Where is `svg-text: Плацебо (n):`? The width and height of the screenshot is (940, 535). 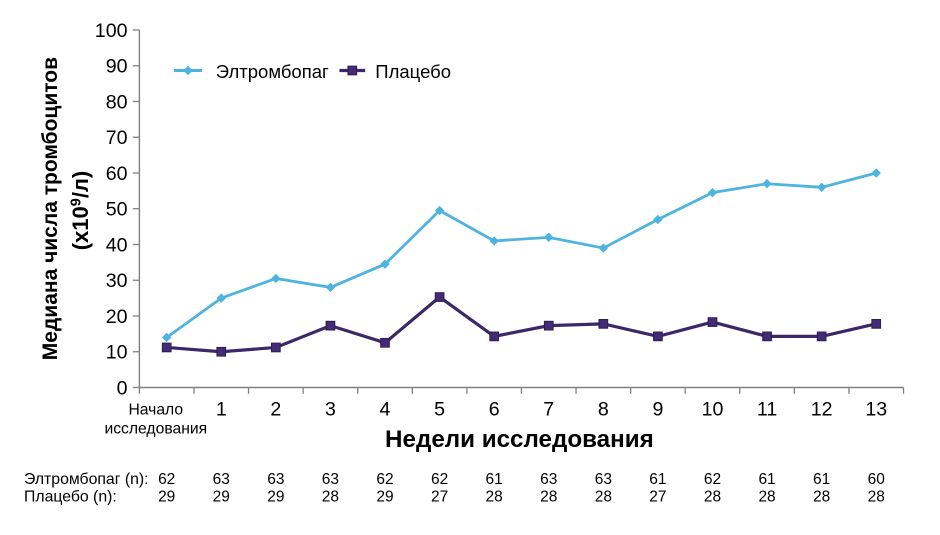
svg-text: Плацебо (n): is located at coordinates (70, 496).